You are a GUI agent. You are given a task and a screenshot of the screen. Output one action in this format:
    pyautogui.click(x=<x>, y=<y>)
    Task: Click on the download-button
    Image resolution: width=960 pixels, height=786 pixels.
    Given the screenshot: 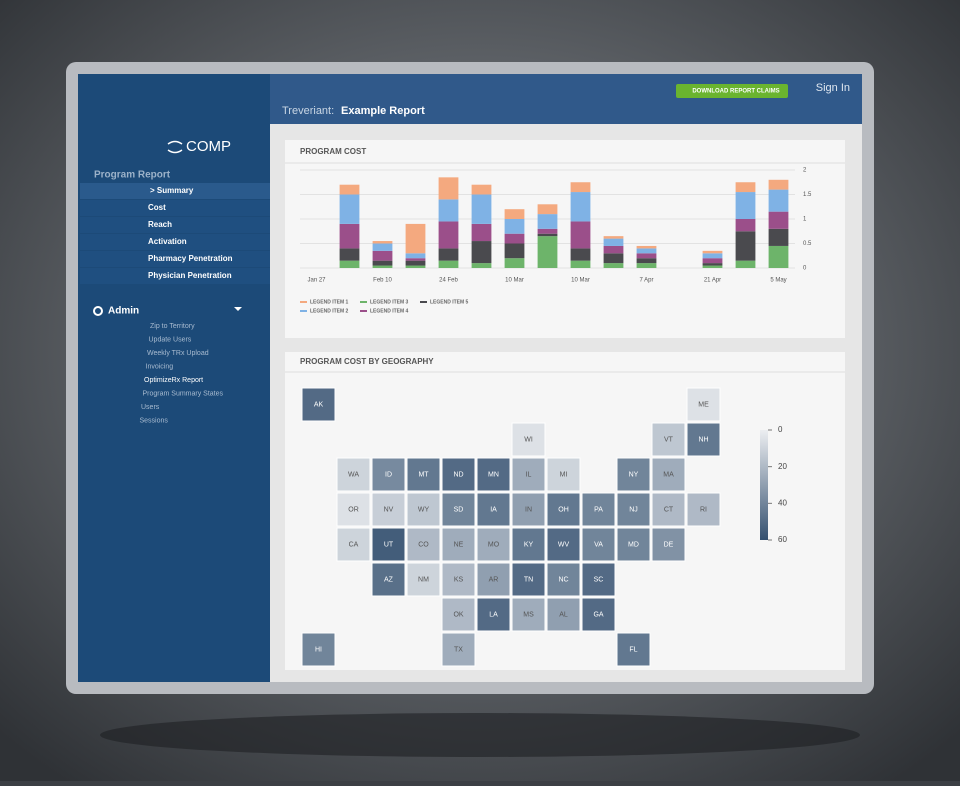 What is the action you would take?
    pyautogui.click(x=732, y=91)
    